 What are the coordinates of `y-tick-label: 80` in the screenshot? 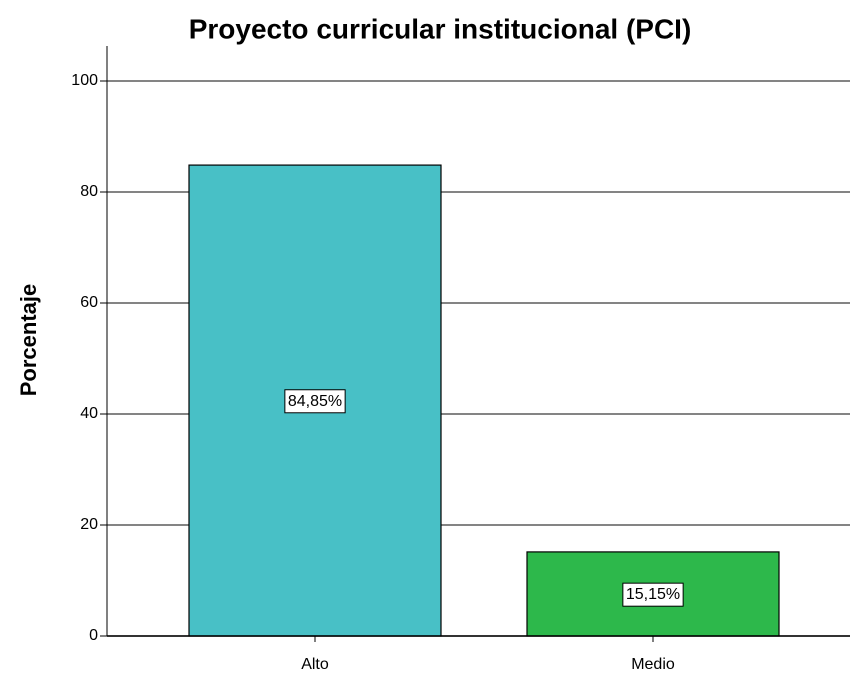 It's located at (89, 191).